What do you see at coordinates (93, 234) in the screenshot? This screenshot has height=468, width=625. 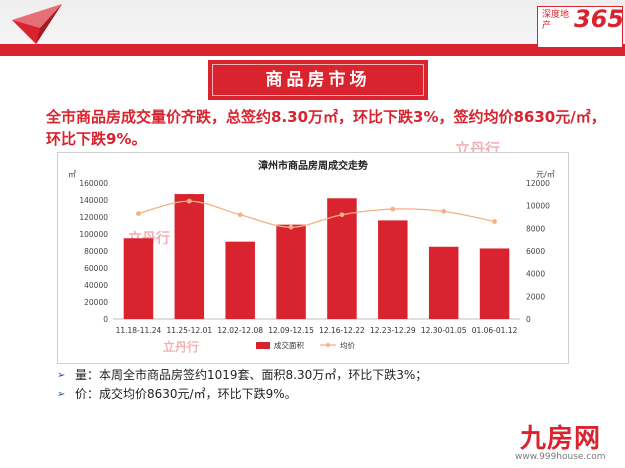 I see `left-tick-label: 100000` at bounding box center [93, 234].